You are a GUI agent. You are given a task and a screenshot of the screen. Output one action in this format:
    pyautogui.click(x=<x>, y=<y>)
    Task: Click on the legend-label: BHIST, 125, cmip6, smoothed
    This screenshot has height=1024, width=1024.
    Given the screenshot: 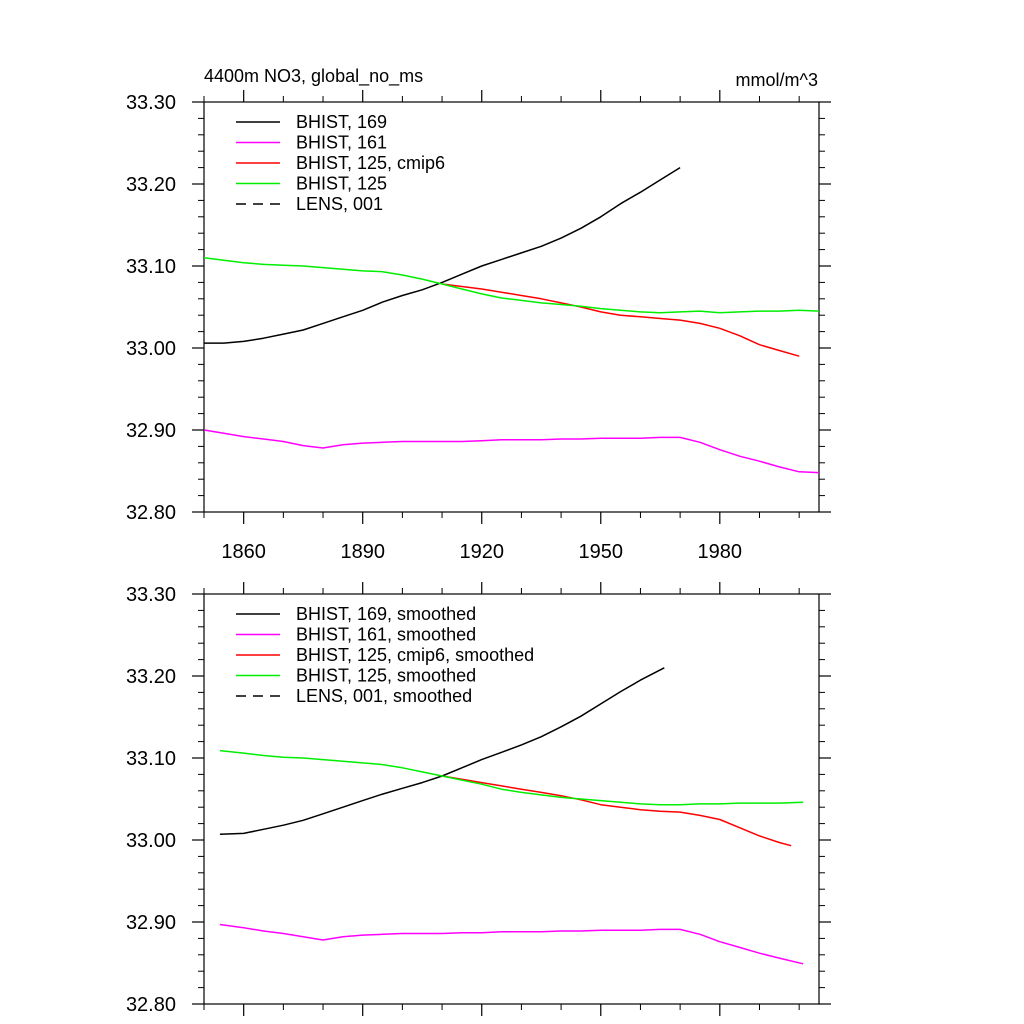 What is the action you would take?
    pyautogui.click(x=415, y=655)
    